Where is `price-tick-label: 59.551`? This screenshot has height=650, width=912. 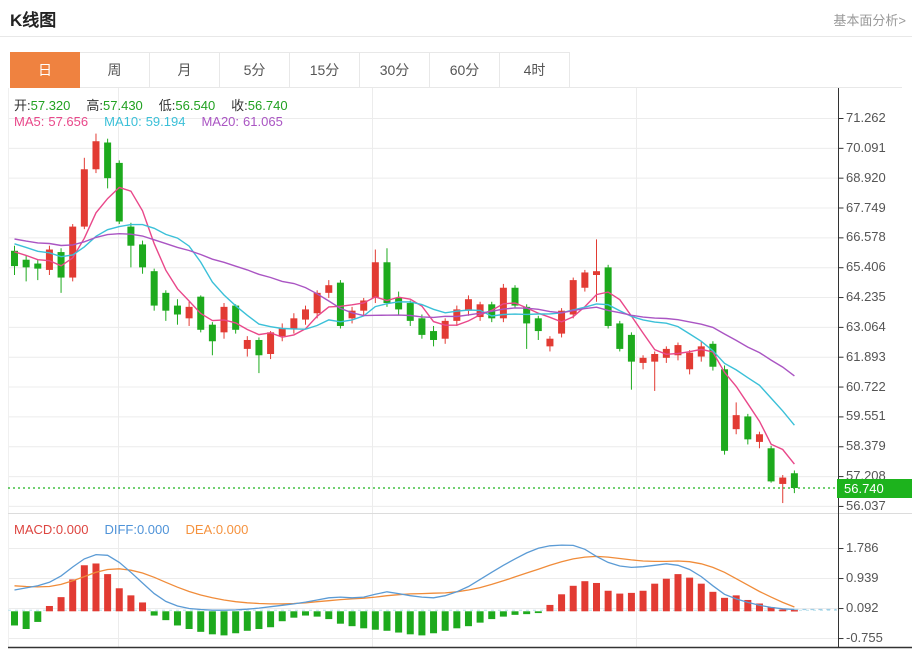
price-tick-label: 59.551 is located at coordinates (866, 416).